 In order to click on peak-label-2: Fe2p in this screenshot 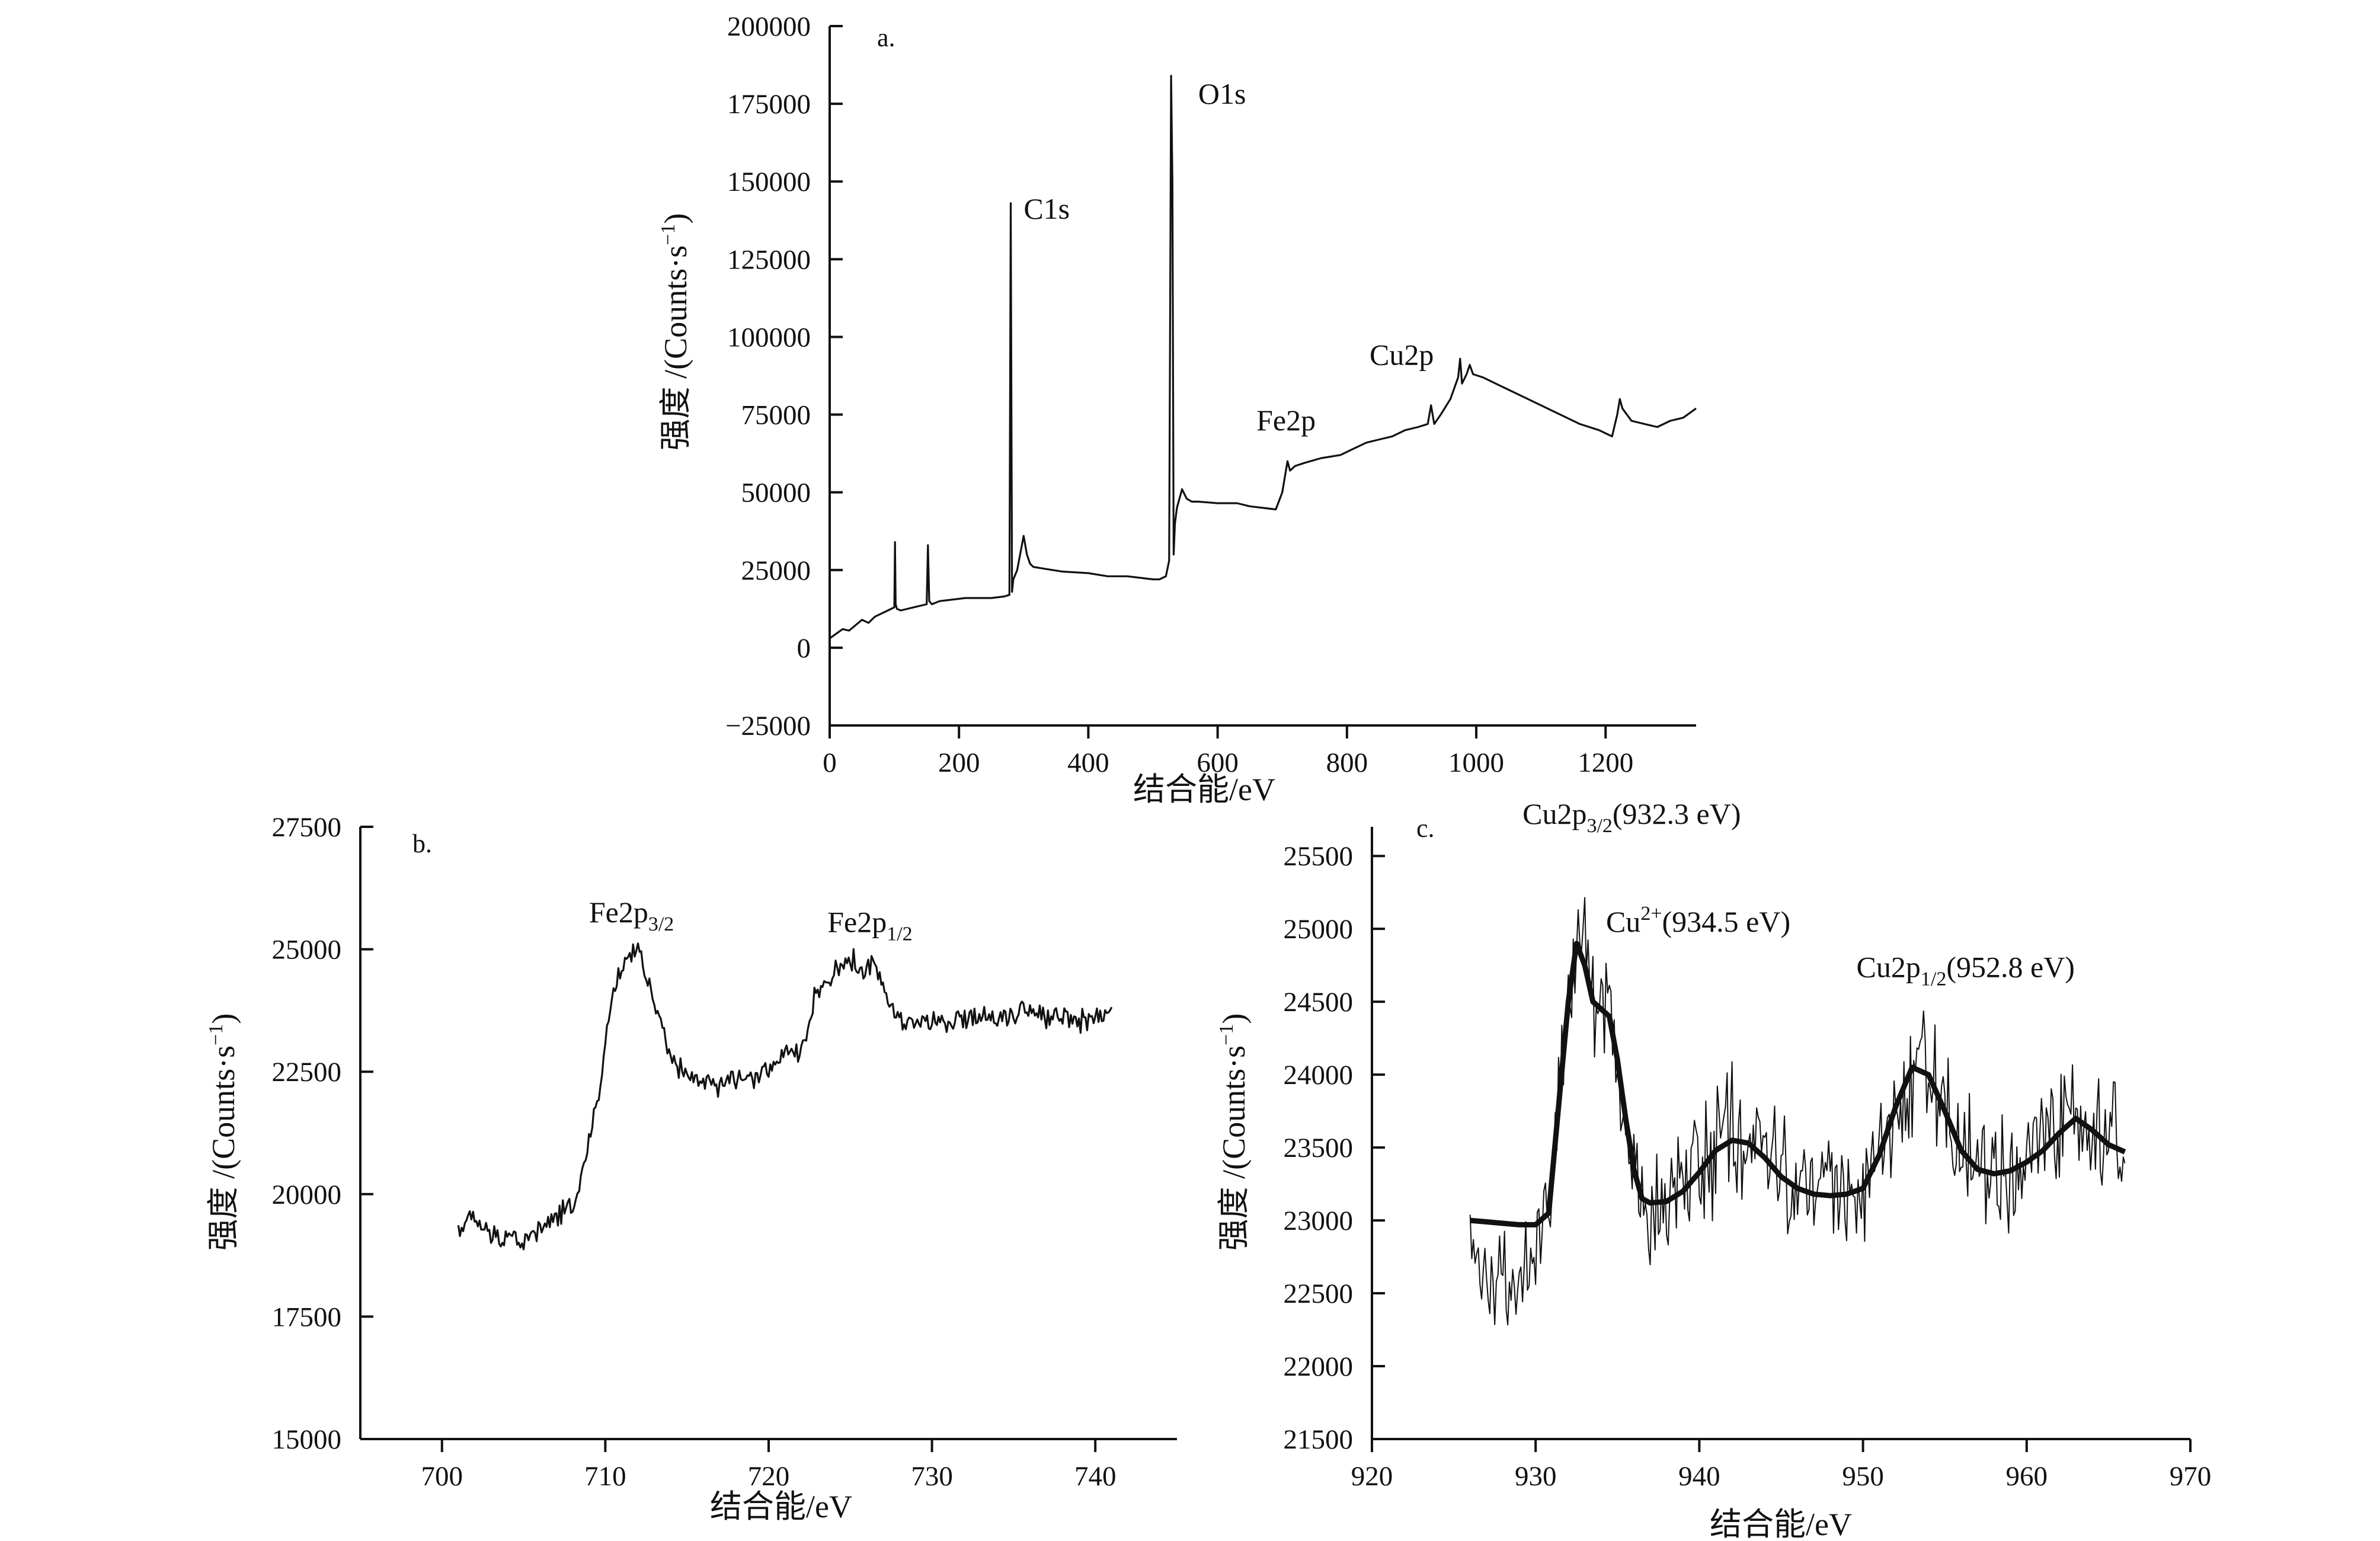, I will do `click(1286, 421)`.